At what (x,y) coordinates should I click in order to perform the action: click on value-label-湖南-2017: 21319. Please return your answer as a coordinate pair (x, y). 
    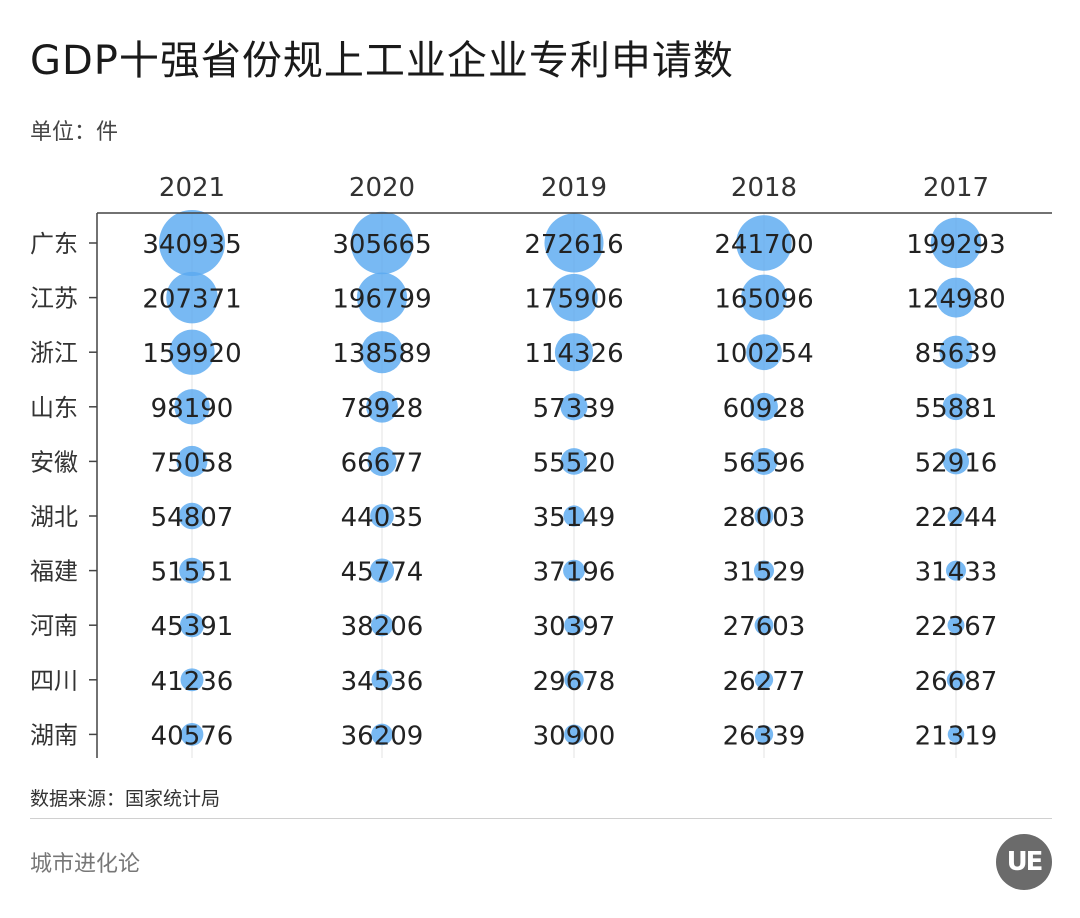
    Looking at the image, I should click on (956, 736).